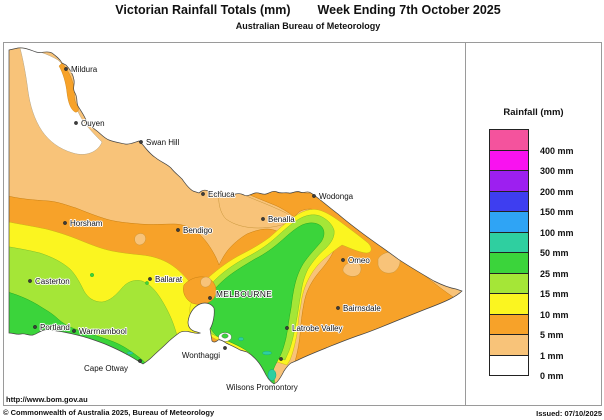 The height and width of the screenshot is (420, 604). Describe the element at coordinates (47, 399) in the screenshot. I see `bom-url-link: http://www.bom.gov.au` at that location.